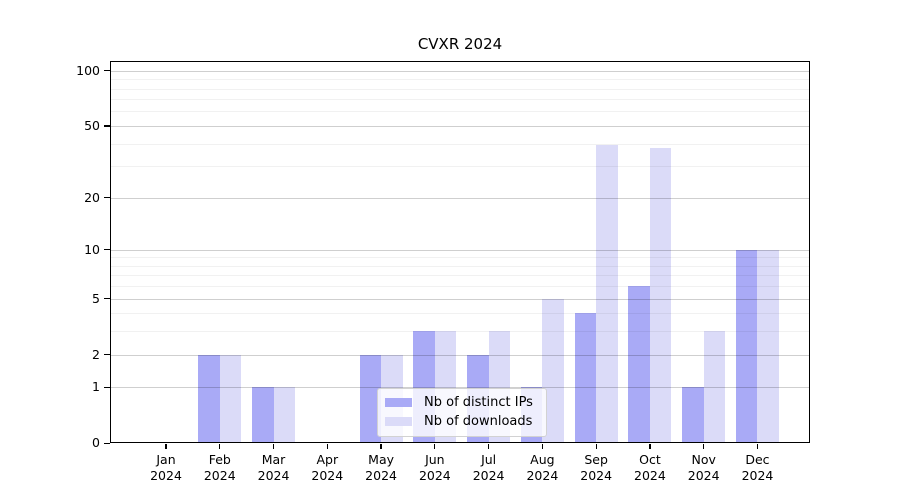 The image size is (900, 500). Describe the element at coordinates (596, 467) in the screenshot. I see `x-axis-label-sep-2024: Sep 2024` at that location.